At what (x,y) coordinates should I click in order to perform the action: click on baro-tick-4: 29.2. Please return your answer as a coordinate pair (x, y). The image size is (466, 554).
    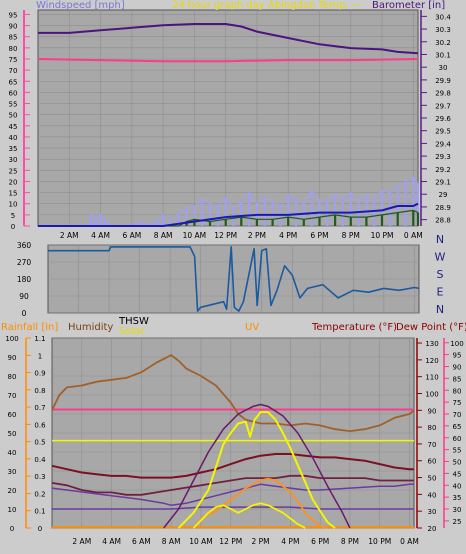
    Looking at the image, I should click on (443, 170).